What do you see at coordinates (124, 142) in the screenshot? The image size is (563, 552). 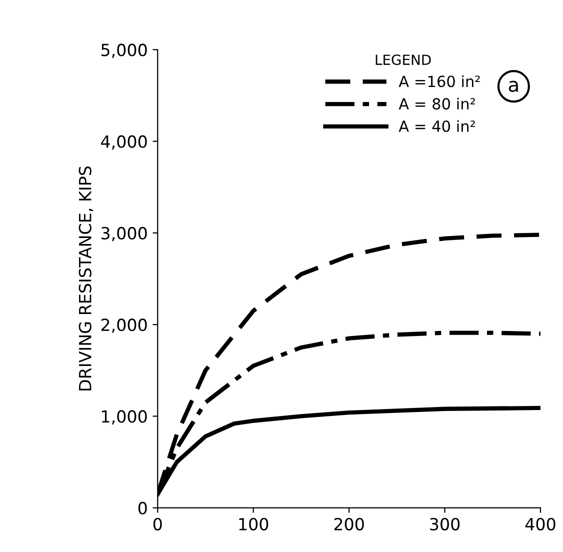 I see `y-tick-label: 4,000` at bounding box center [124, 142].